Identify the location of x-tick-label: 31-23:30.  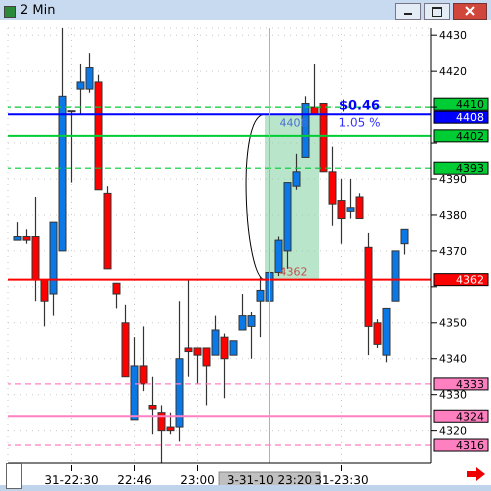
(341, 480).